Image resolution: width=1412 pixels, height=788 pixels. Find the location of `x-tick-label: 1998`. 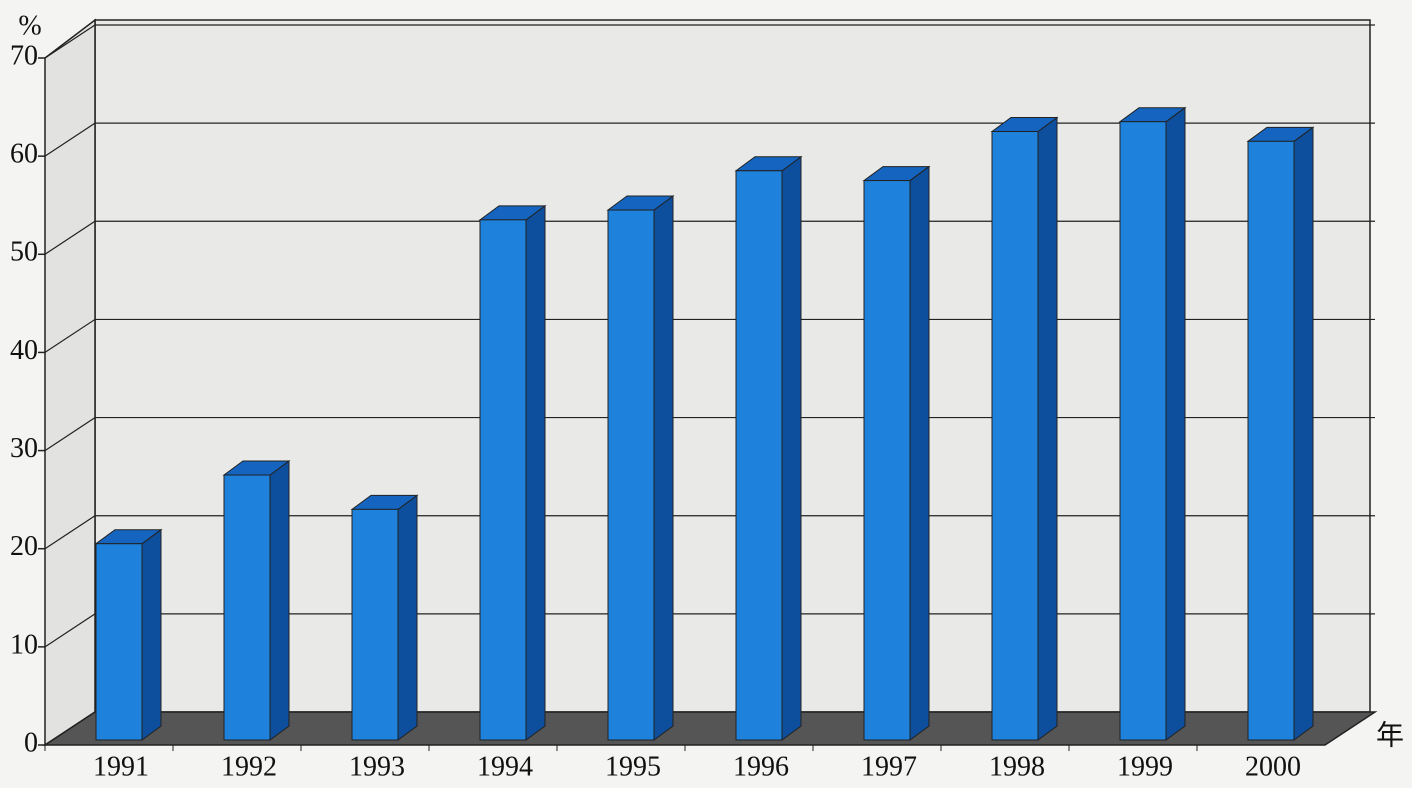

x-tick-label: 1998 is located at coordinates (1017, 766).